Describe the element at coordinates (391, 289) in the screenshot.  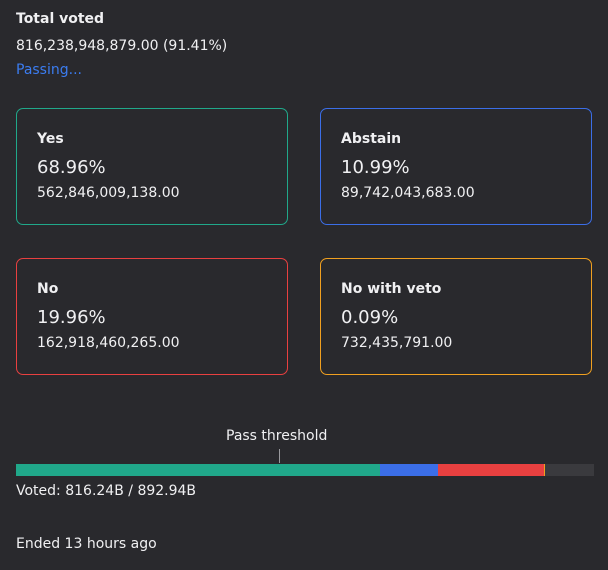
I see `option-name: No with veto` at that location.